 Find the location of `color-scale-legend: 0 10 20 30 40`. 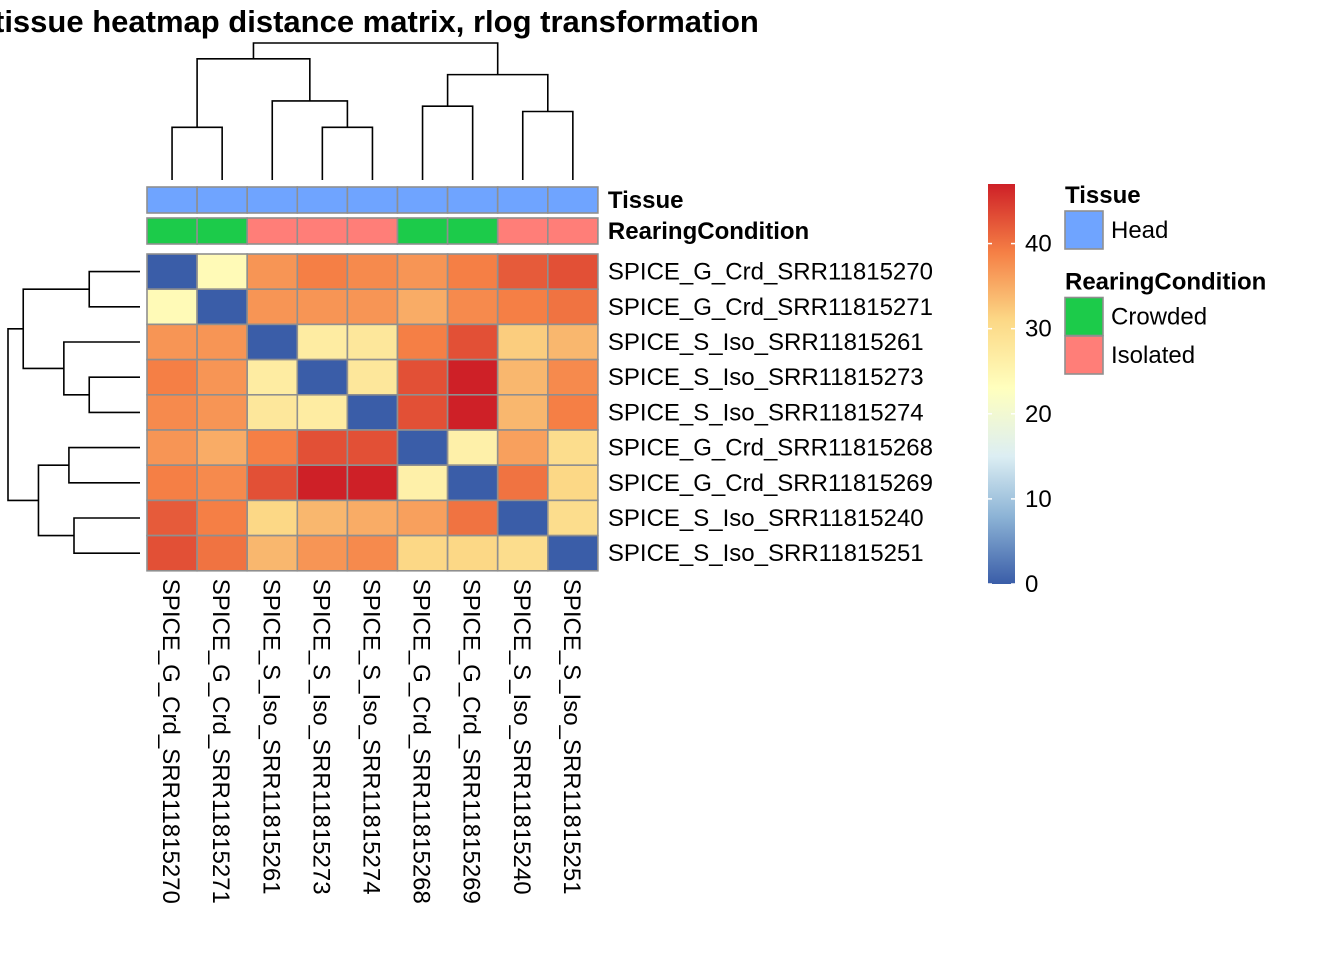

color-scale-legend: 0 10 20 30 40 is located at coordinates (1020, 391).